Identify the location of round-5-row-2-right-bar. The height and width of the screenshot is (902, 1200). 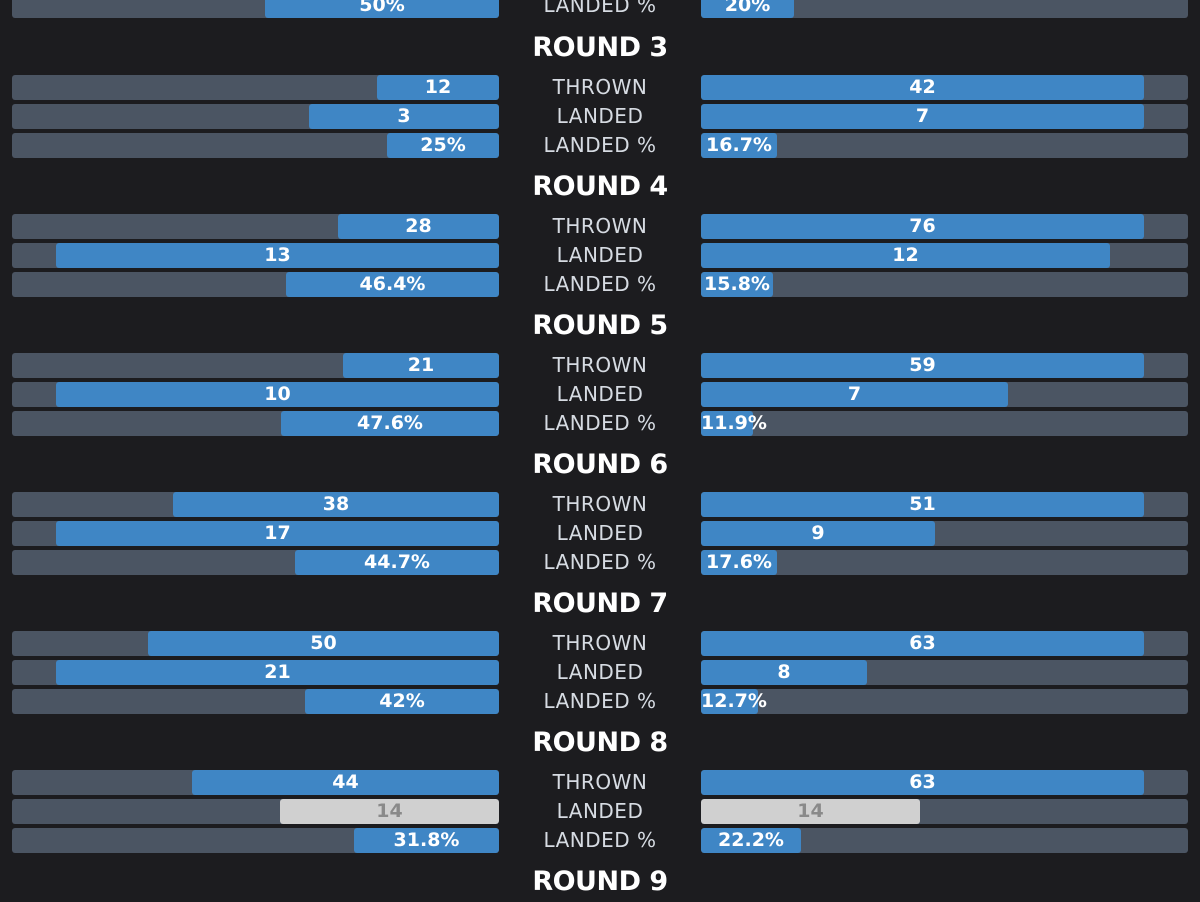
(854, 394).